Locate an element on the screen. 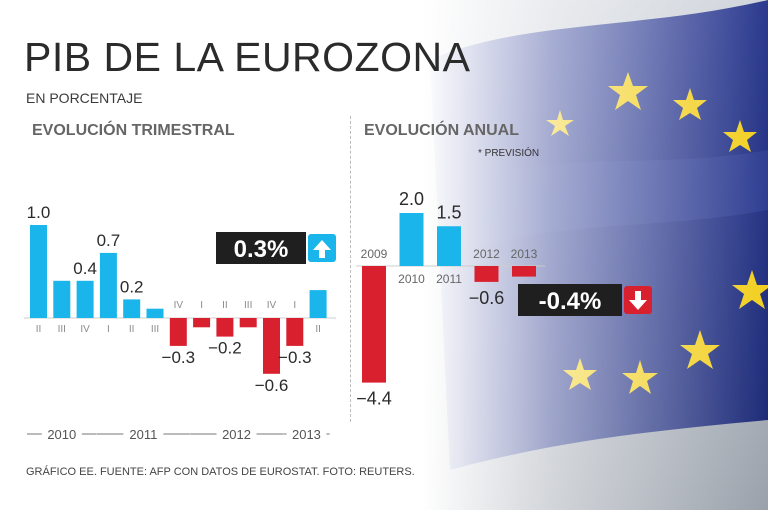 Image resolution: width=768 pixels, height=510 pixels. annual-value-label: 2.0 is located at coordinates (411, 199).